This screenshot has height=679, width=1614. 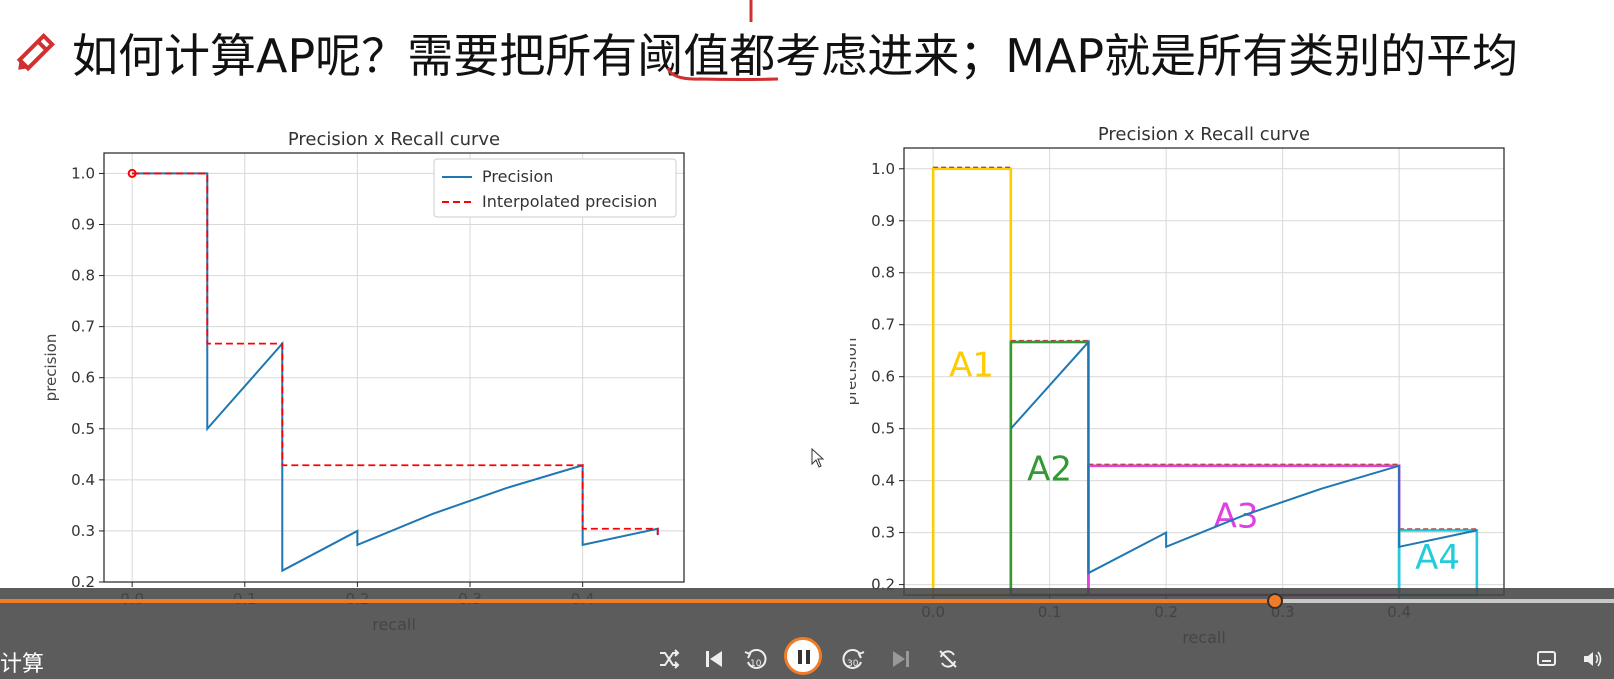 What do you see at coordinates (853, 664) in the screenshot?
I see `forward-30-label: 30` at bounding box center [853, 664].